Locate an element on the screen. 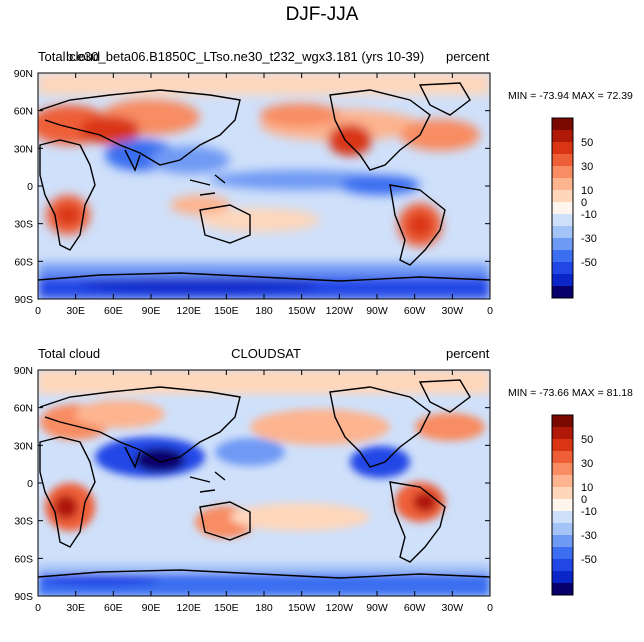  panel-minmax: MIN = -73.66 MAX = 81.18 is located at coordinates (570, 393).